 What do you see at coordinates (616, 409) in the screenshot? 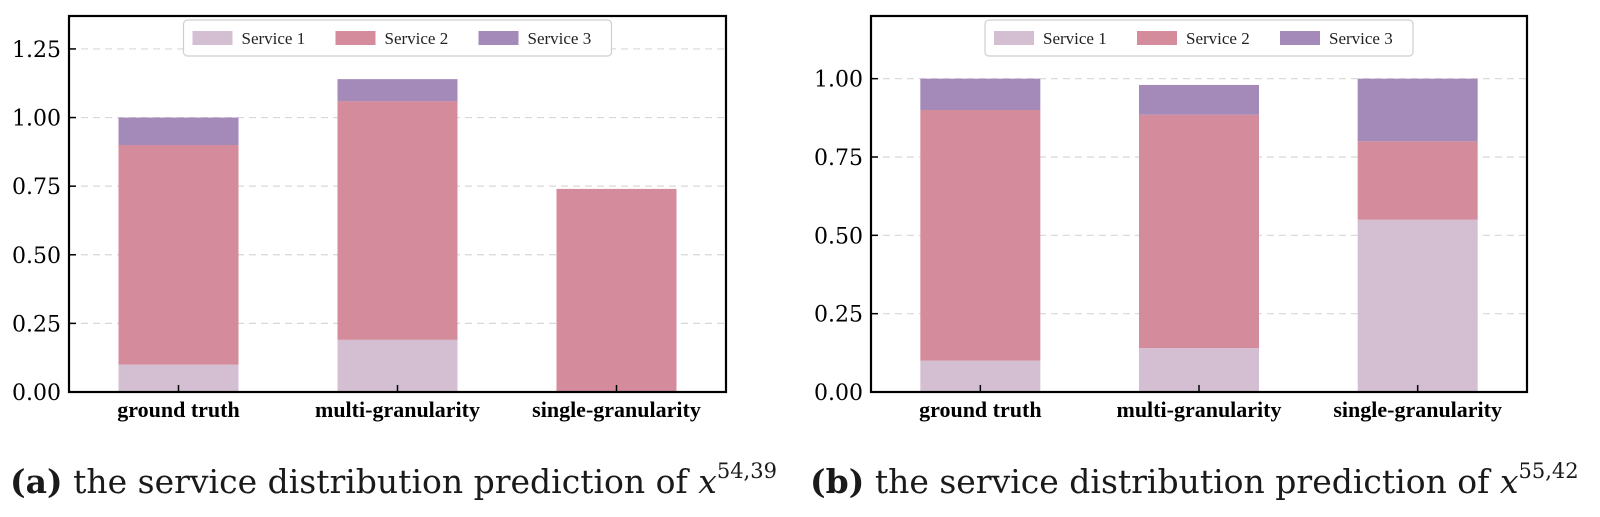
I see `category-label-a-2: single-granularity` at bounding box center [616, 409].